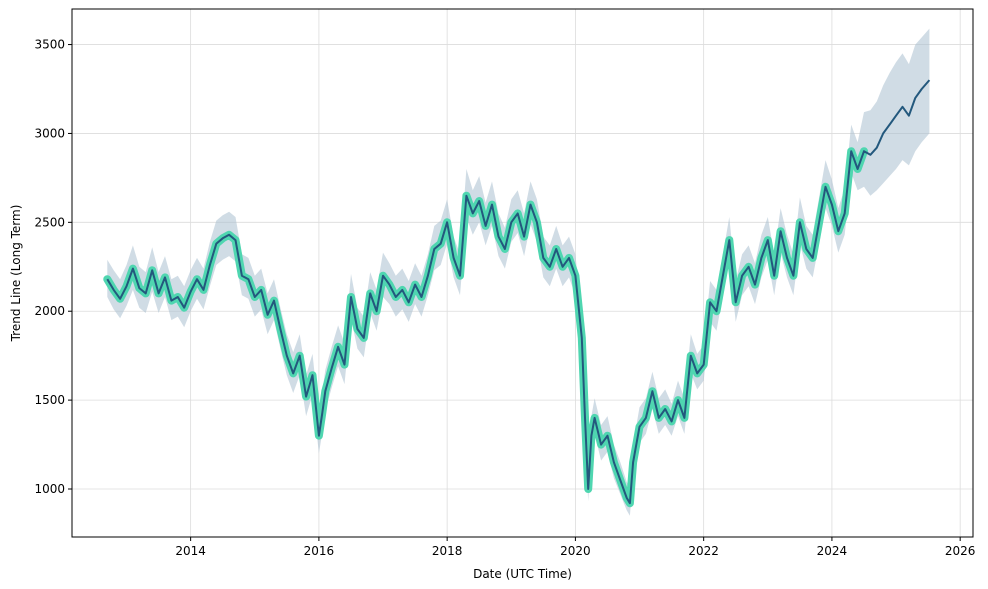 This screenshot has height=589, width=988. What do you see at coordinates (190, 551) in the screenshot?
I see `x-tick-label: 2014` at bounding box center [190, 551].